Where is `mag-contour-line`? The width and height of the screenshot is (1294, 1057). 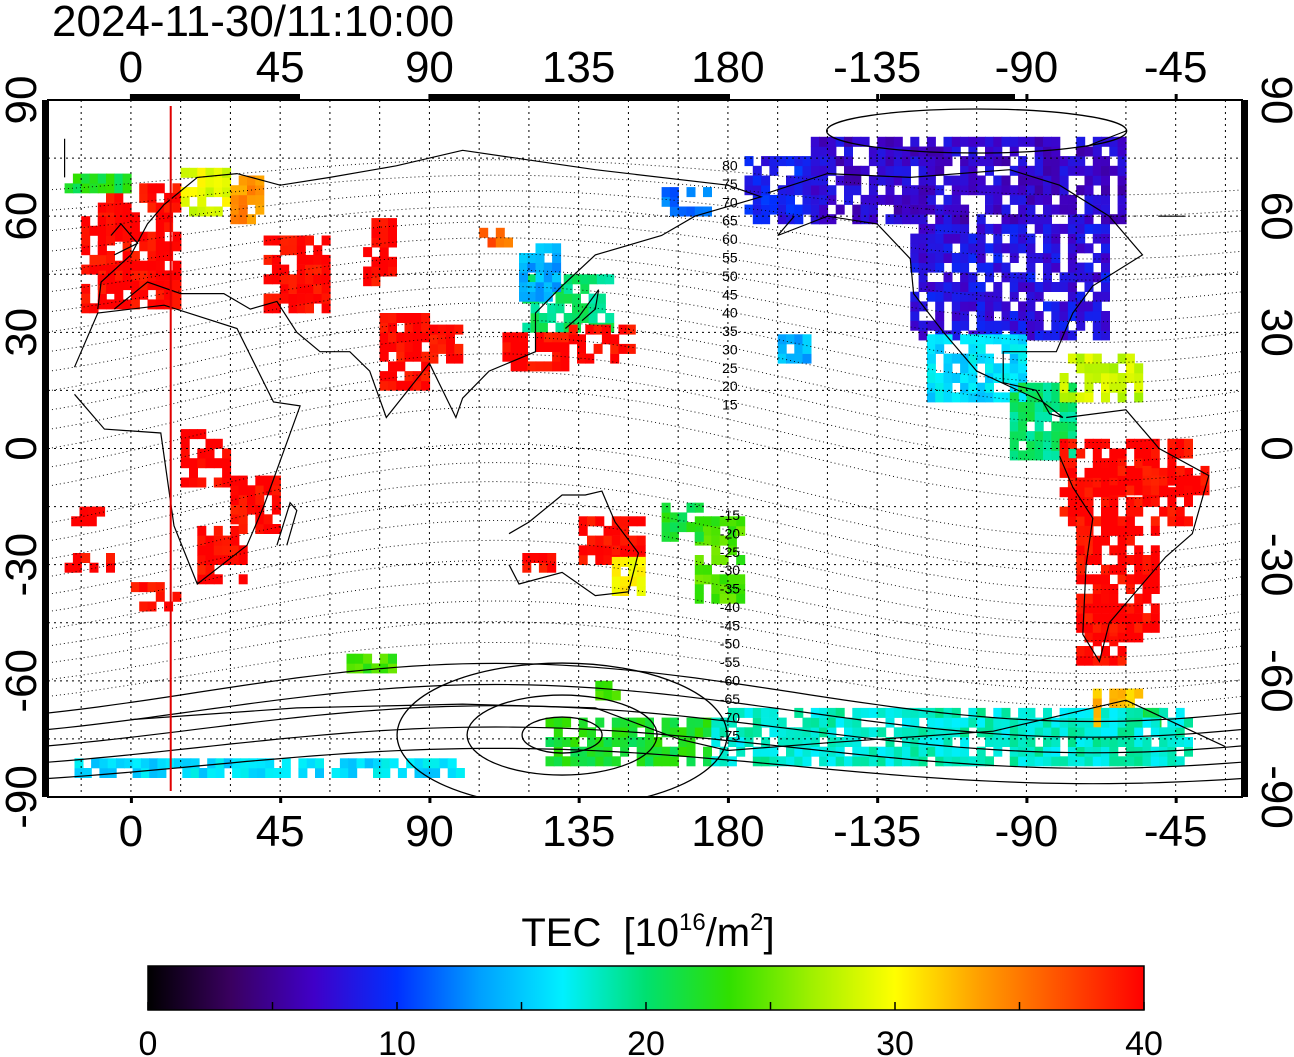 mag-contour-line is located at coordinates (645, 214).